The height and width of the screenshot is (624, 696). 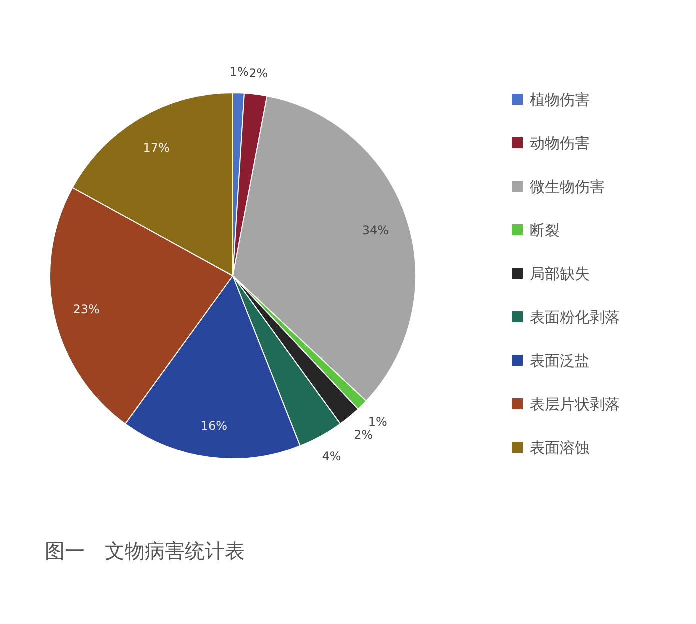 I want to click on legend-label: 断裂, so click(x=545, y=231).